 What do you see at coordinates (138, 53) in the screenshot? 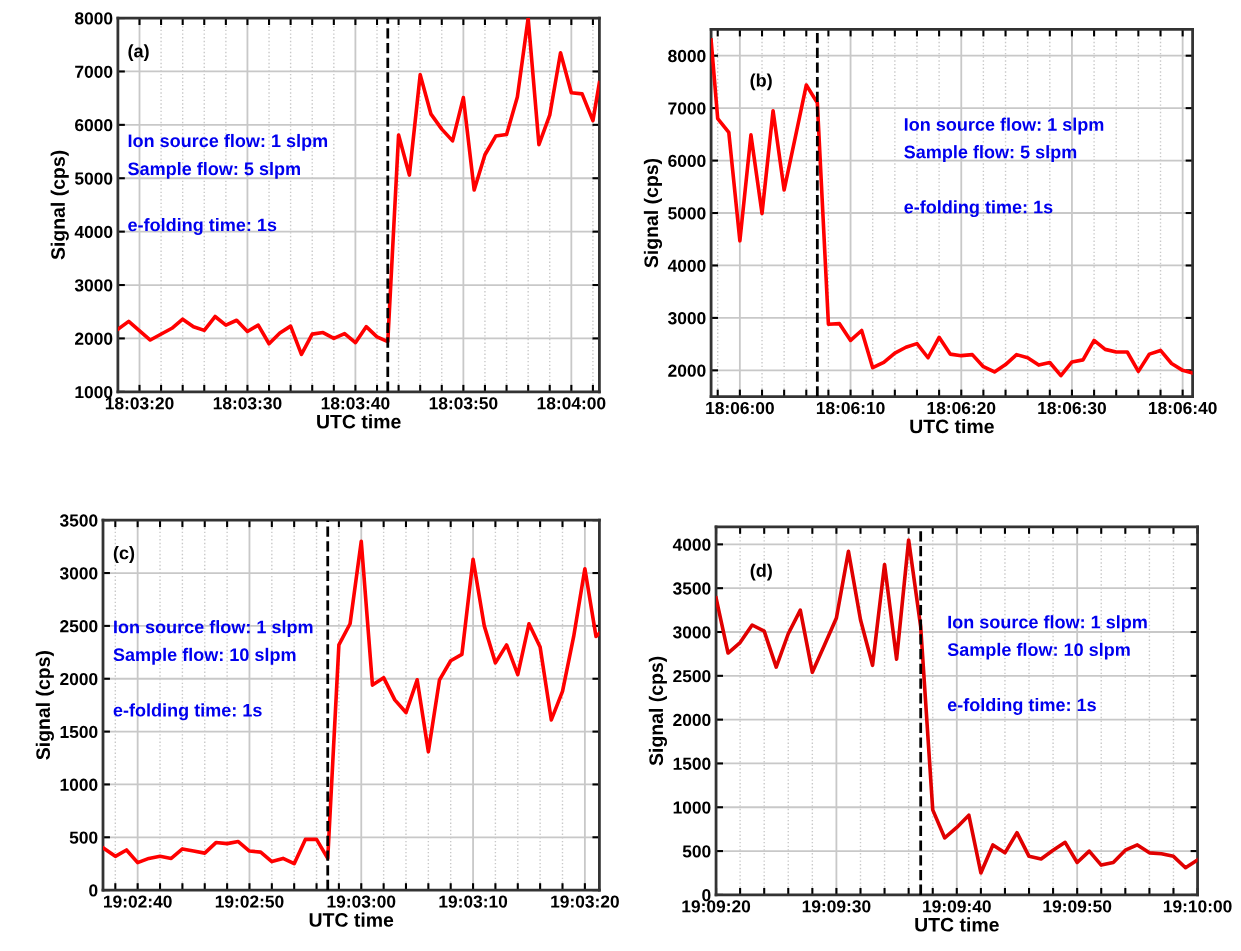
I see `annotation: (a)` at bounding box center [138, 53].